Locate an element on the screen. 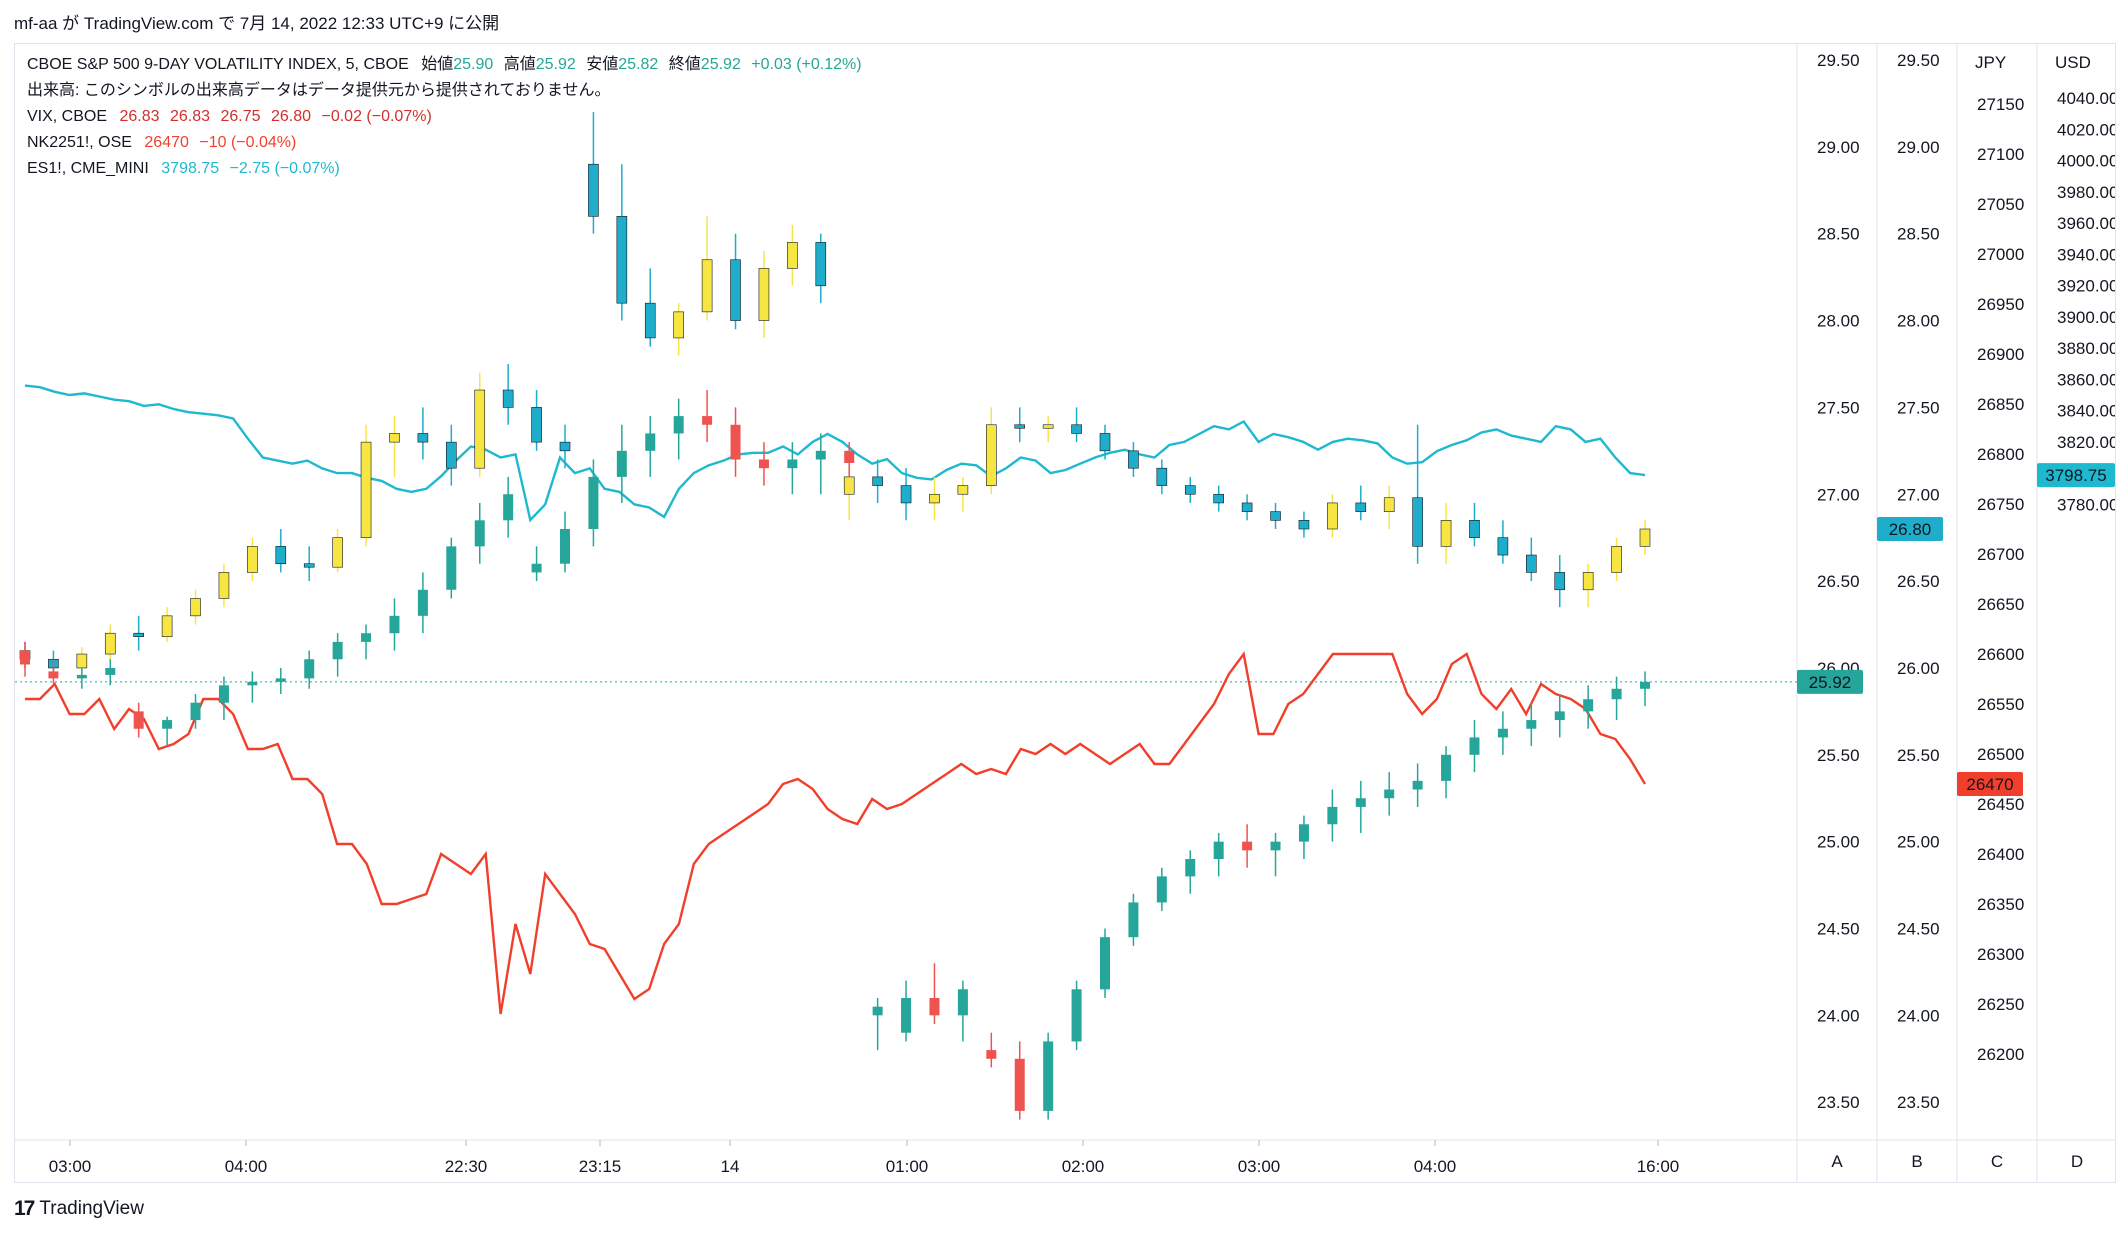  legend-vix-low: 26.75 is located at coordinates (240, 116).